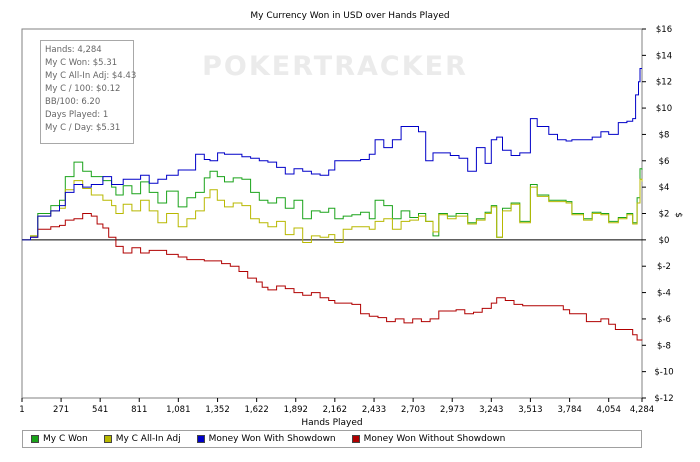 The width and height of the screenshot is (700, 462). I want to click on legend-item-my-c-won: My C Won, so click(59, 439).